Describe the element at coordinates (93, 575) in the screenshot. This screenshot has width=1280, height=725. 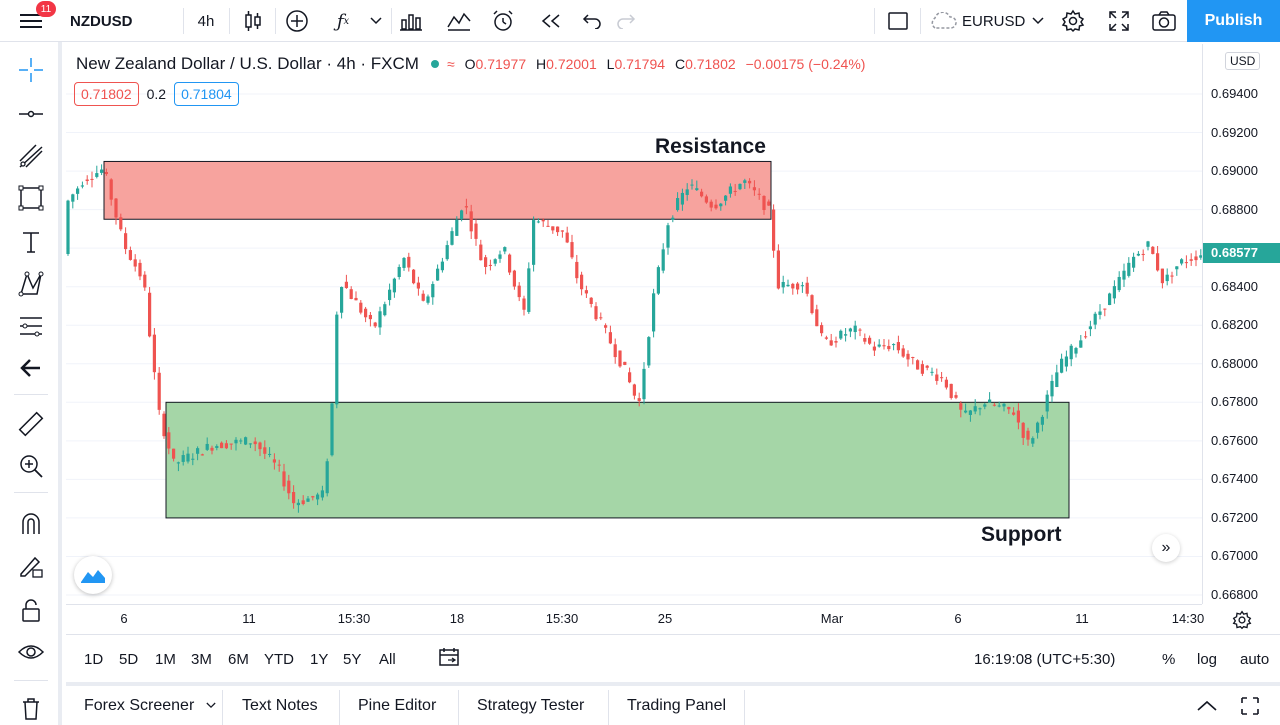
I see `tradingview-logo-icon` at that location.